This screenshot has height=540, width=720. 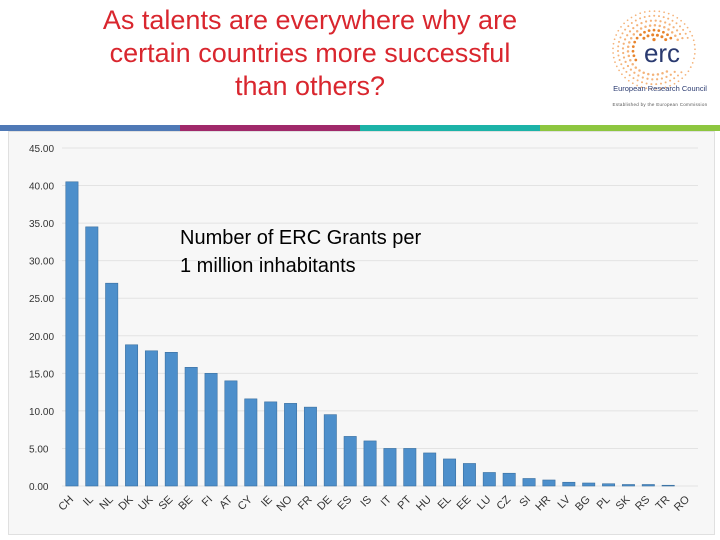 What do you see at coordinates (387, 501) in the screenshot?
I see `x-tick-label: IT` at bounding box center [387, 501].